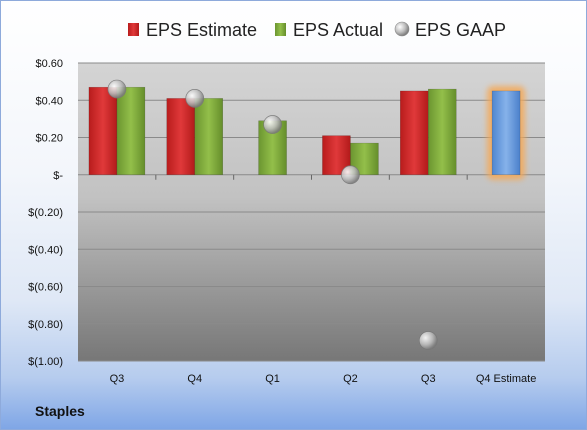 The image size is (587, 430). What do you see at coordinates (49, 139) in the screenshot?
I see `y-tick-label: $0.20` at bounding box center [49, 139].